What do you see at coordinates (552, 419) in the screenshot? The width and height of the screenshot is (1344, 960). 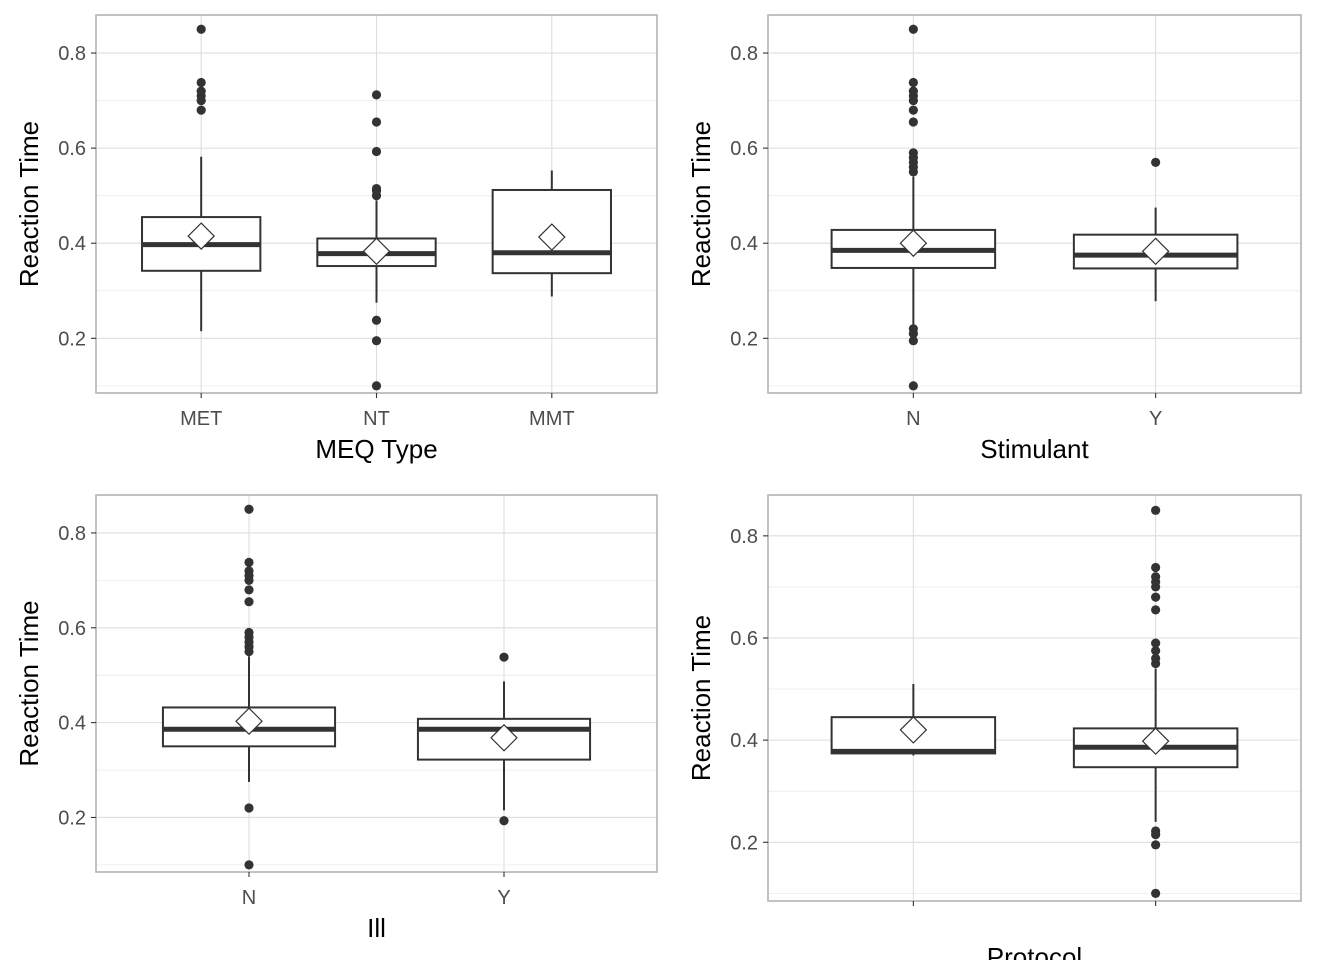 I see `x-tick-label: MMT` at bounding box center [552, 419].